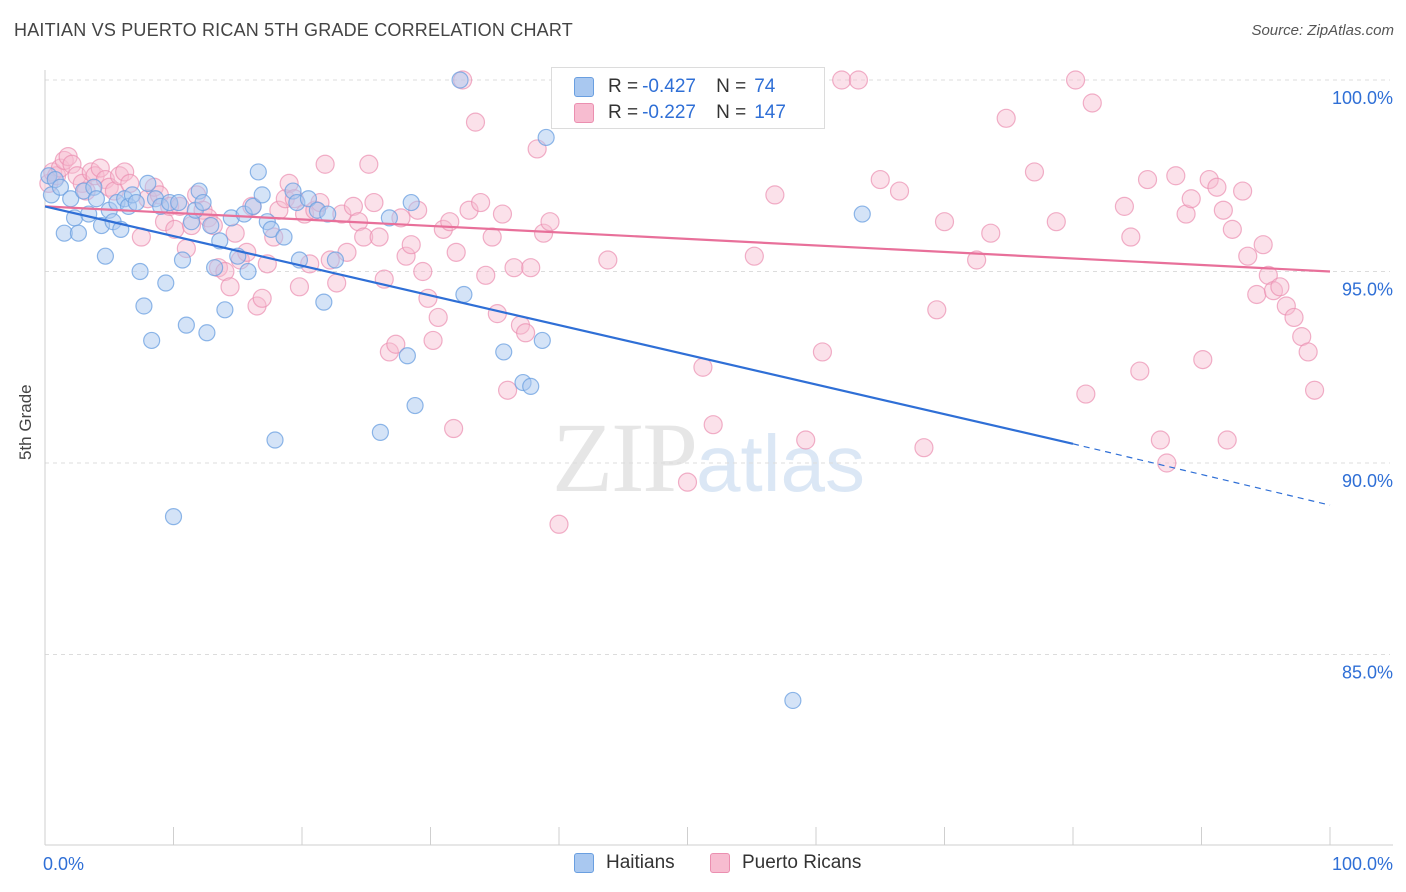 This screenshot has width=1406, height=892. I want to click on puerto-rican-swatch, so click(584, 113).